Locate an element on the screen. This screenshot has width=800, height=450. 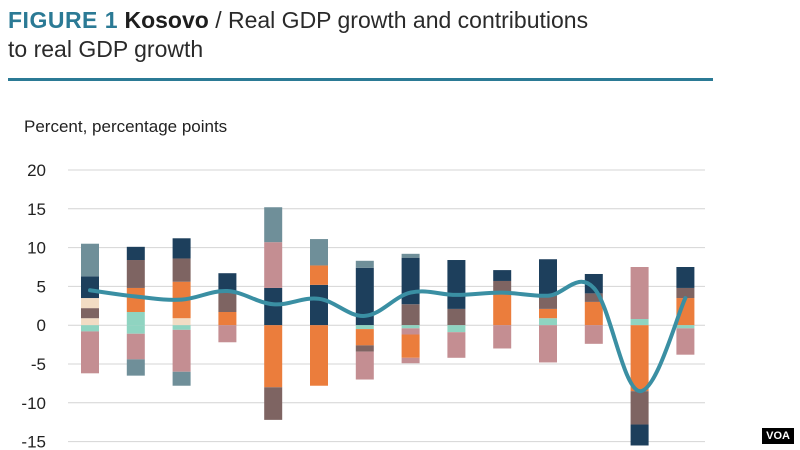
y-tick-label: 10 is located at coordinates (36, 248).